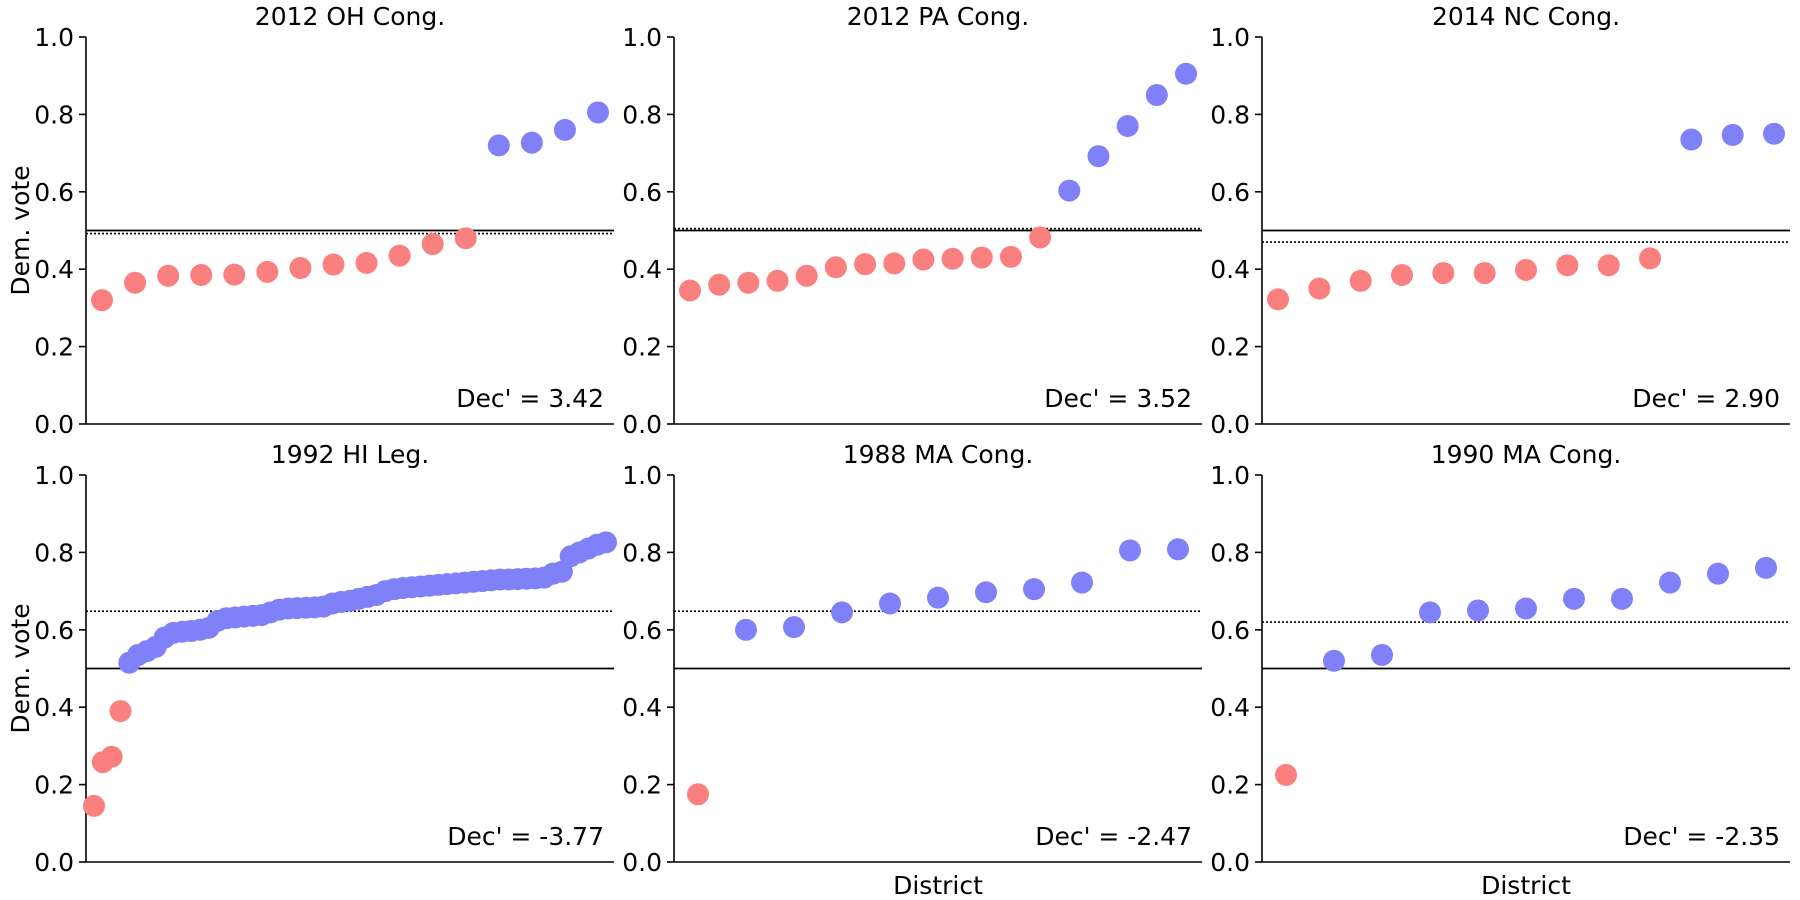 This screenshot has width=1800, height=900. I want to click on panel-title: 2012 OH Cong., so click(350, 16).